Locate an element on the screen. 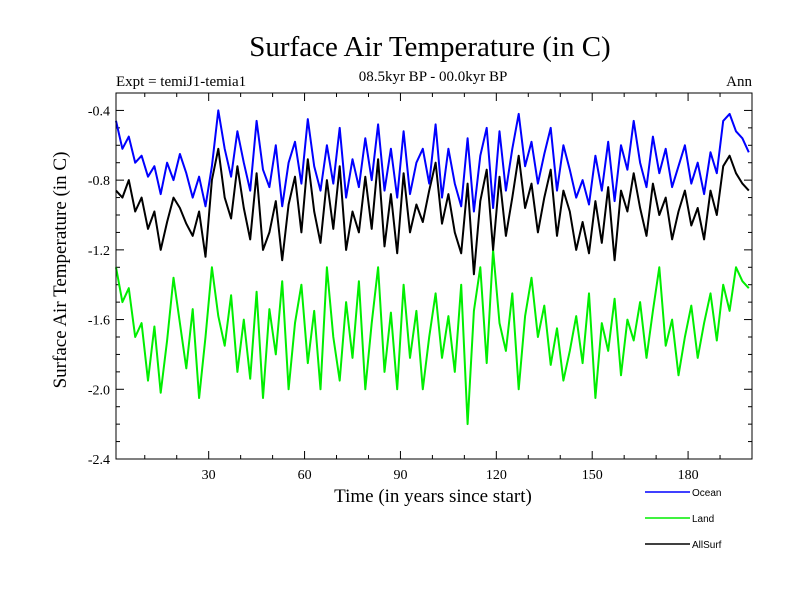 This screenshot has height=600, width=800. x-tick-label: 180 is located at coordinates (688, 475).